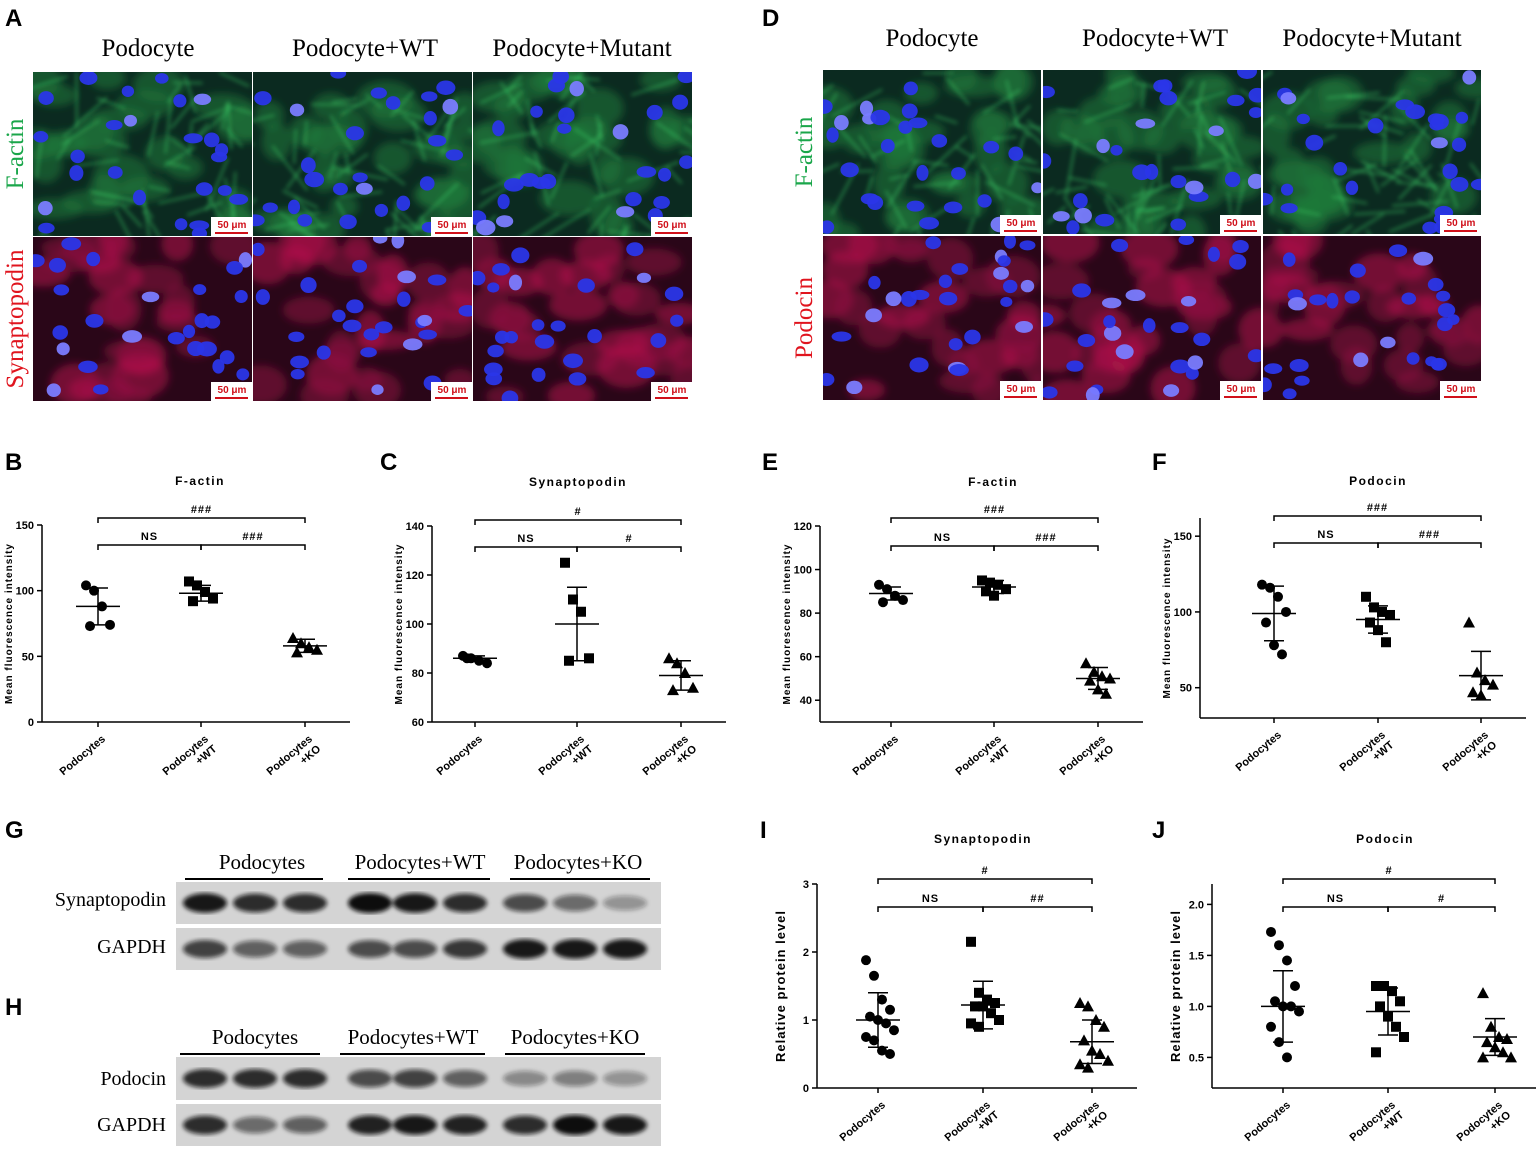 This screenshot has width=1536, height=1166. Describe the element at coordinates (200, 481) in the screenshot. I see `chart-title: F-actin` at that location.